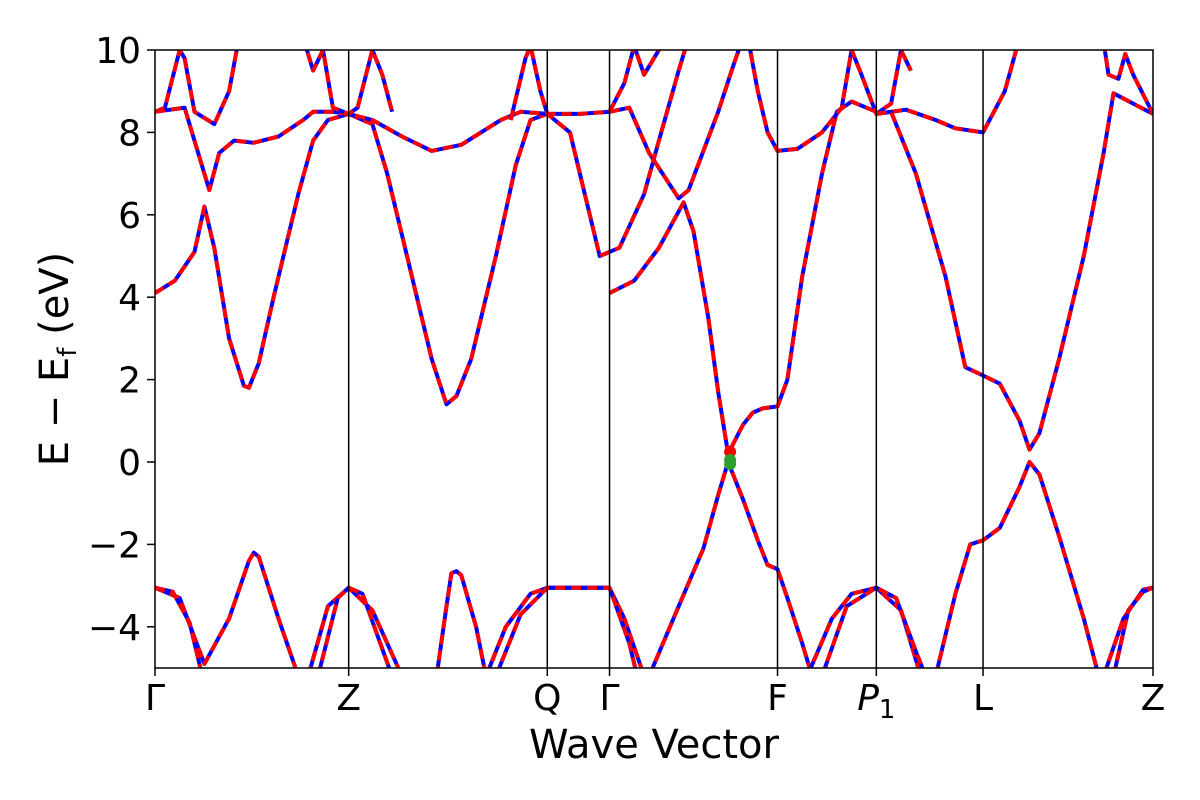 This screenshot has height=800, width=1200. What do you see at coordinates (129, 298) in the screenshot?
I see `y-tick-label-4: 4` at bounding box center [129, 298].